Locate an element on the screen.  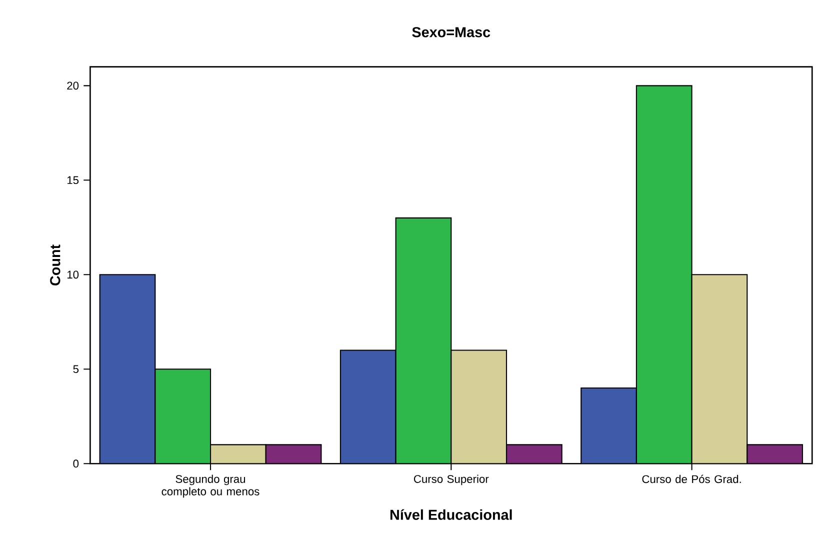
y-tick-label: 15 is located at coordinates (73, 180).